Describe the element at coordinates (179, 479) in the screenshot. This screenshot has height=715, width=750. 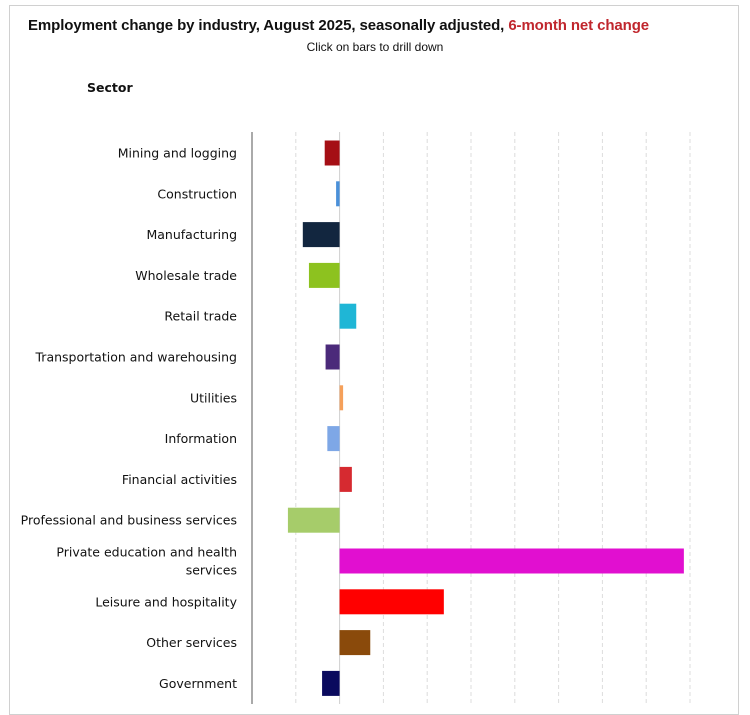
I see `category-label: Financial activities` at that location.